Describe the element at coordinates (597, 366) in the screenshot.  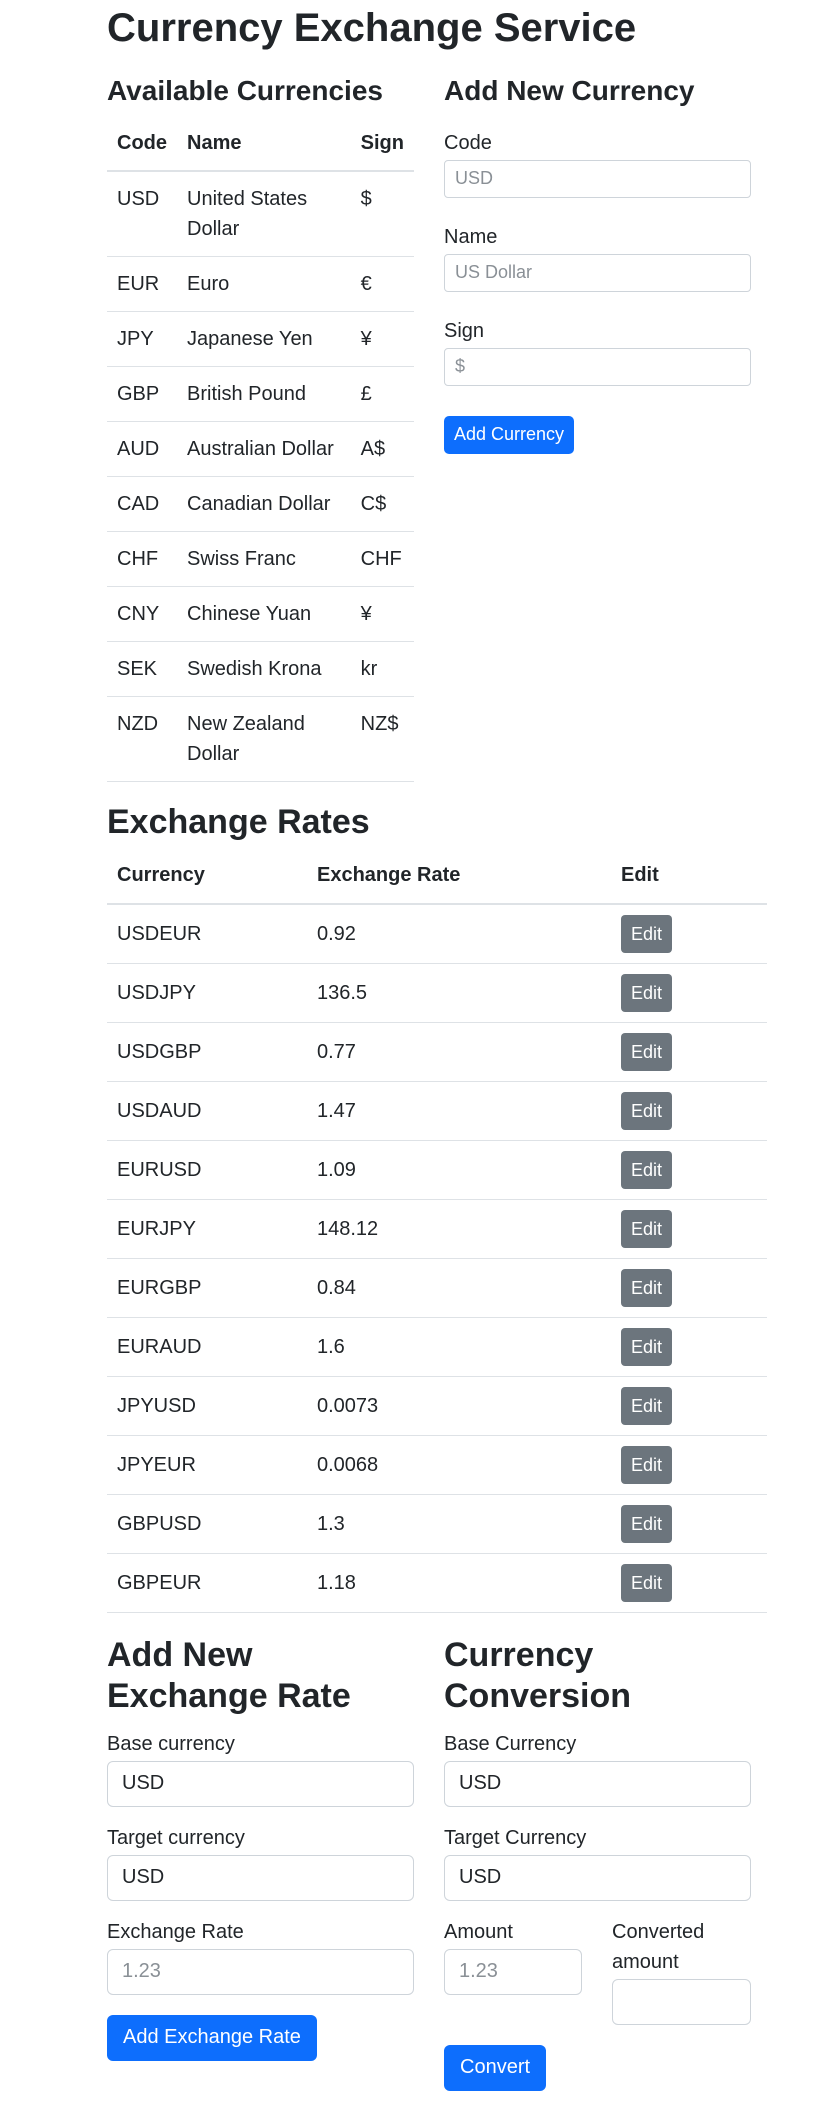
I see `sign-input` at that location.